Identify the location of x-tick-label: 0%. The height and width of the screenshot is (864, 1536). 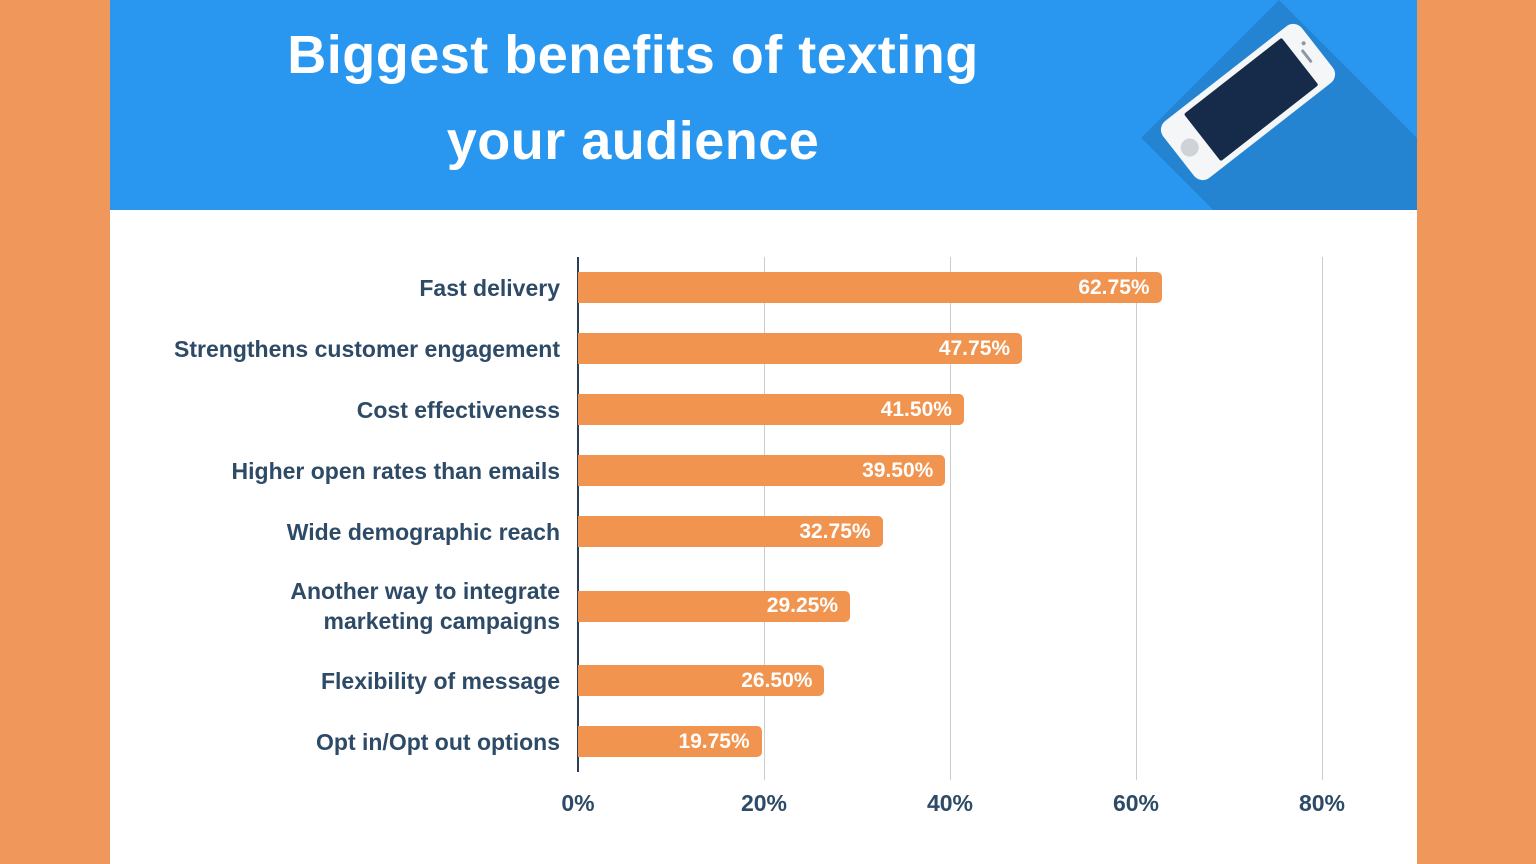
(578, 803).